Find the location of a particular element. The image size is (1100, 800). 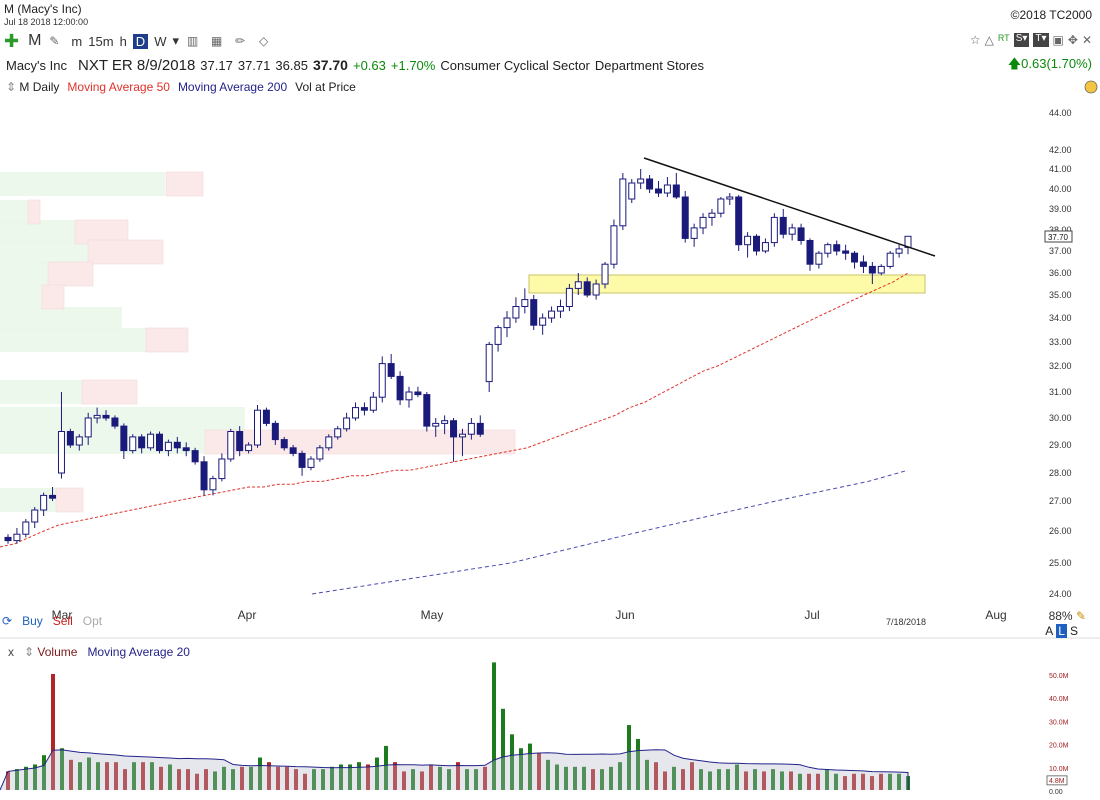

s-menu-button: S▾ is located at coordinates (1021, 40).